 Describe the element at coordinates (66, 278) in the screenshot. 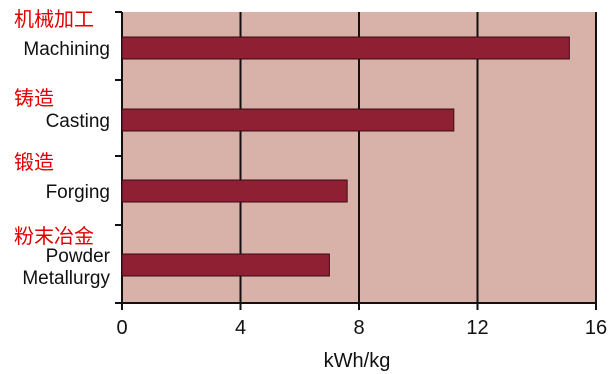

I see `category-label: Metallurgy` at that location.